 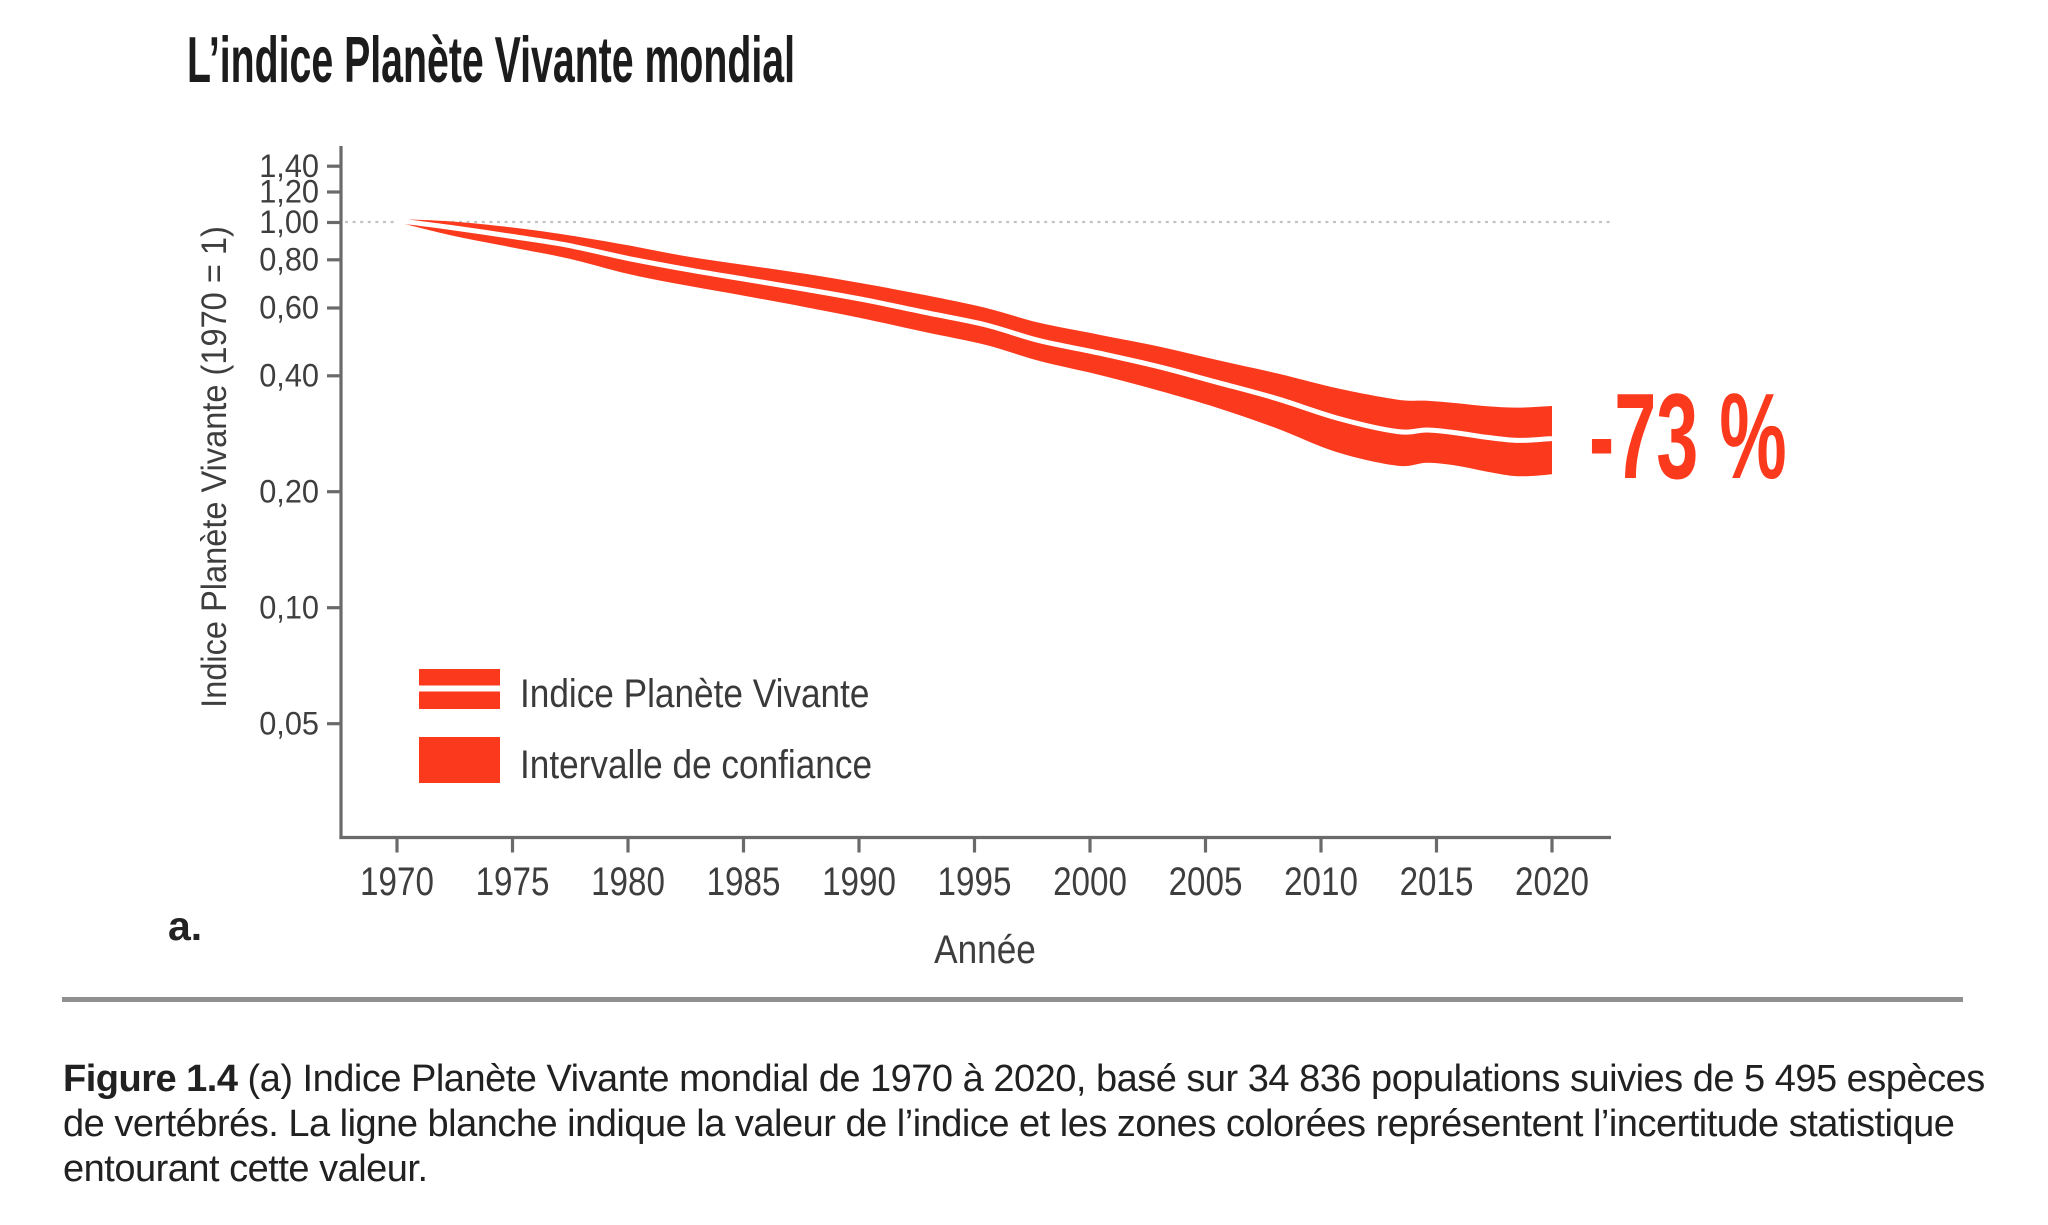 What do you see at coordinates (289, 492) in the screenshot?
I see `svg-text: 0,20` at bounding box center [289, 492].